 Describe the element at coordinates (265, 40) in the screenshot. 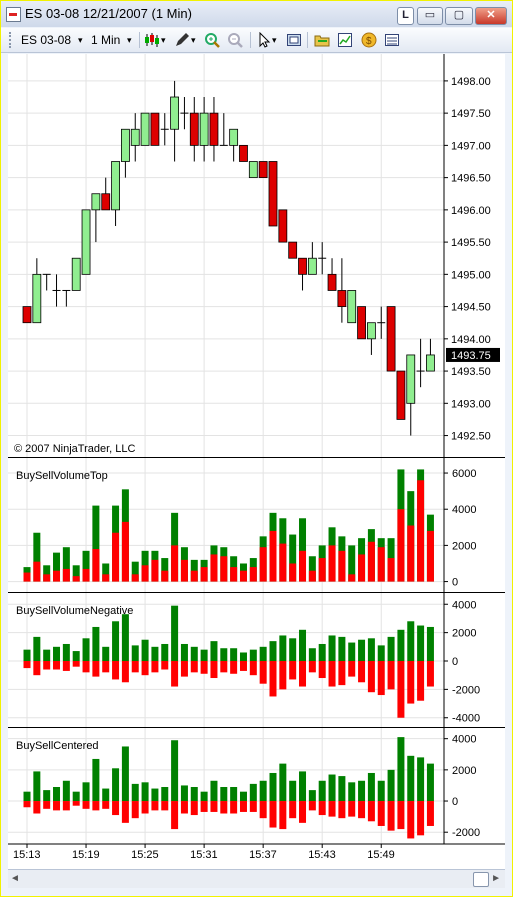

I see `cursor-icon` at that location.